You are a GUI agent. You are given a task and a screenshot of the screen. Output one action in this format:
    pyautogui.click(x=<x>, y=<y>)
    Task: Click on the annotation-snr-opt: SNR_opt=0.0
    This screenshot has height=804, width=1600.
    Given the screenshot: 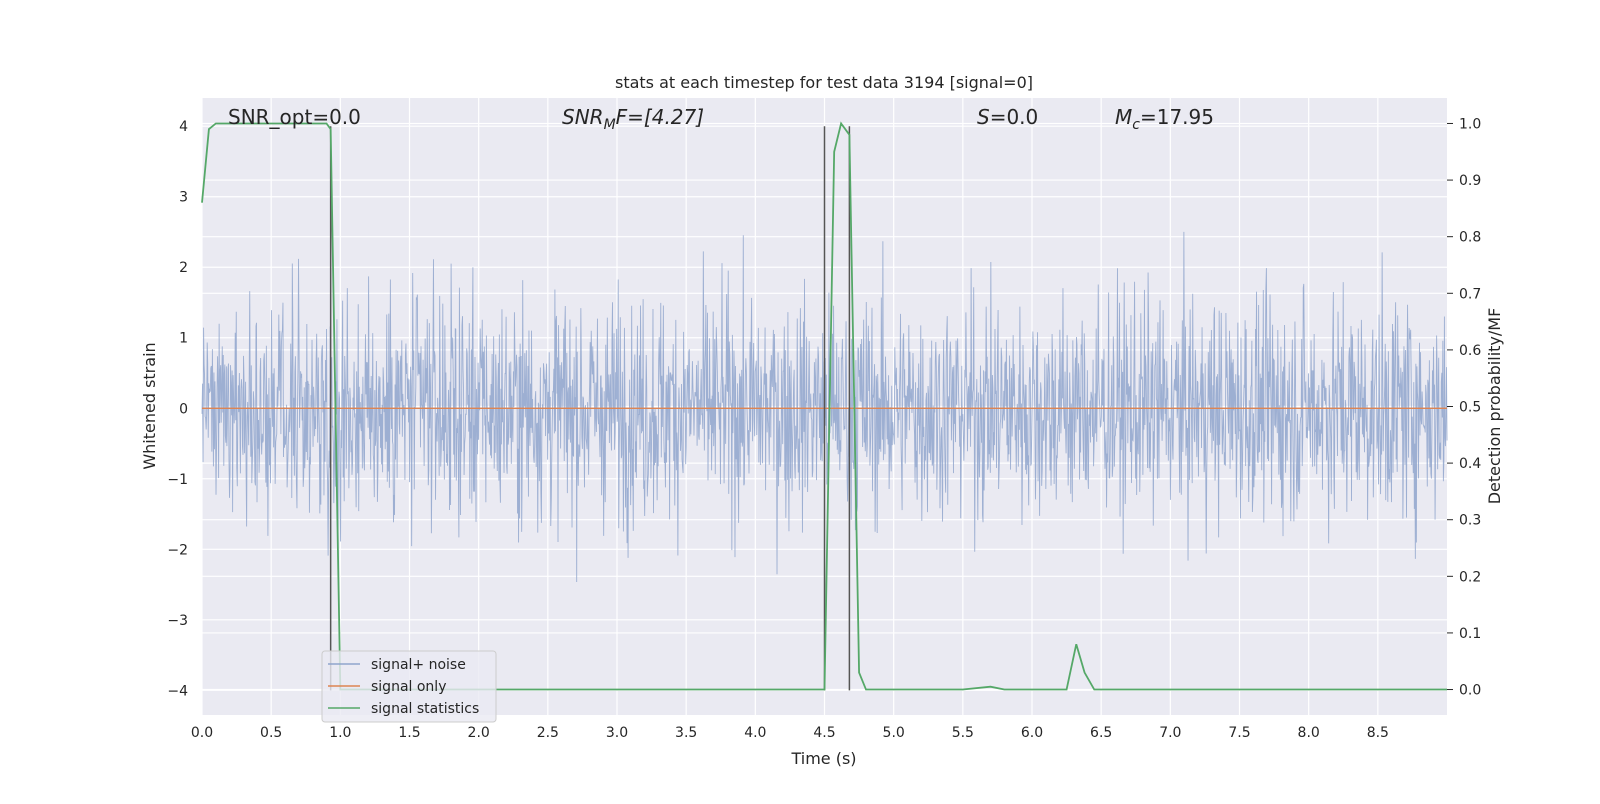 What is the action you would take?
    pyautogui.click(x=294, y=117)
    